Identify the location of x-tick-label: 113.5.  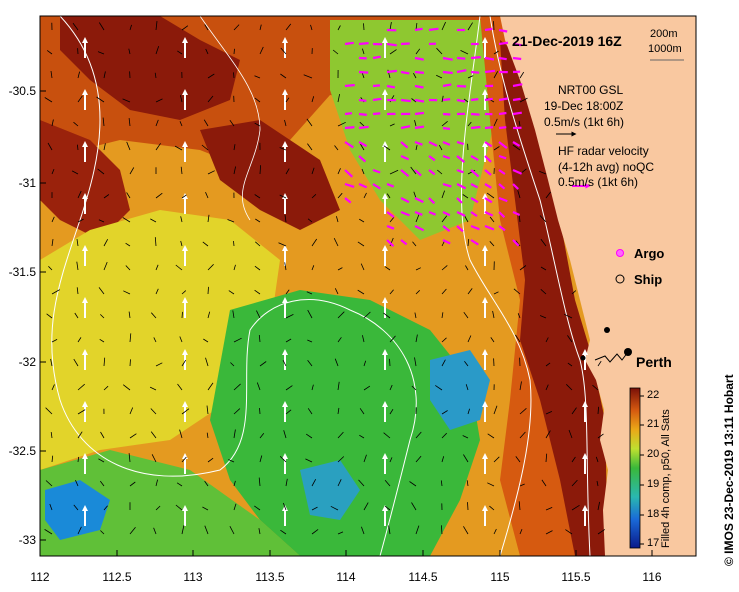
(270, 577).